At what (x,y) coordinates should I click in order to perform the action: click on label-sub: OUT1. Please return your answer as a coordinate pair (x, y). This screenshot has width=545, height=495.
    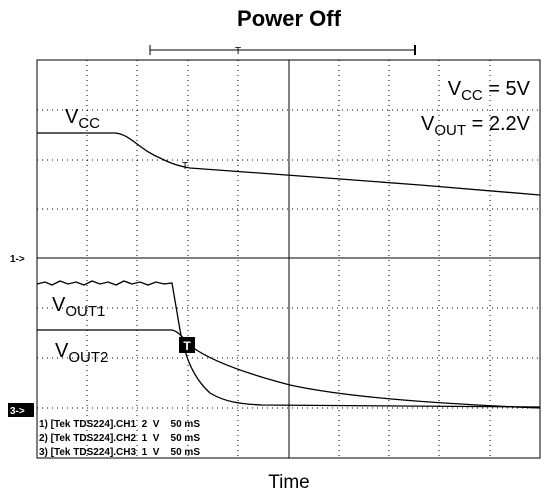
    Looking at the image, I should click on (85, 311).